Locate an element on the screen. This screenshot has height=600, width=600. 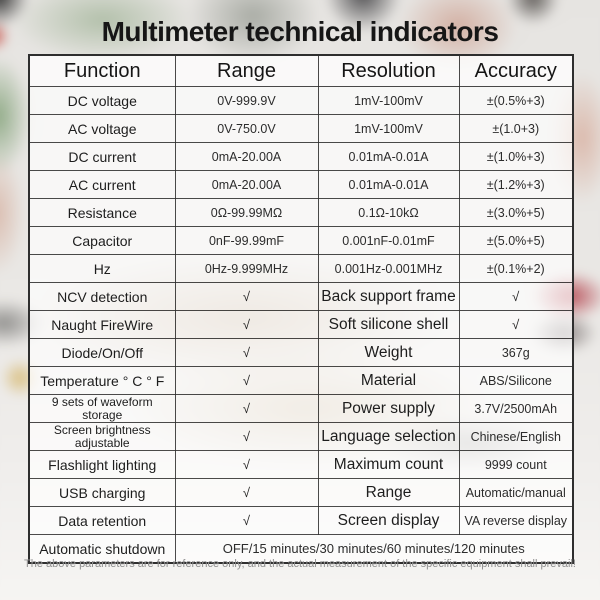
cell-value: 367g is located at coordinates (516, 352).